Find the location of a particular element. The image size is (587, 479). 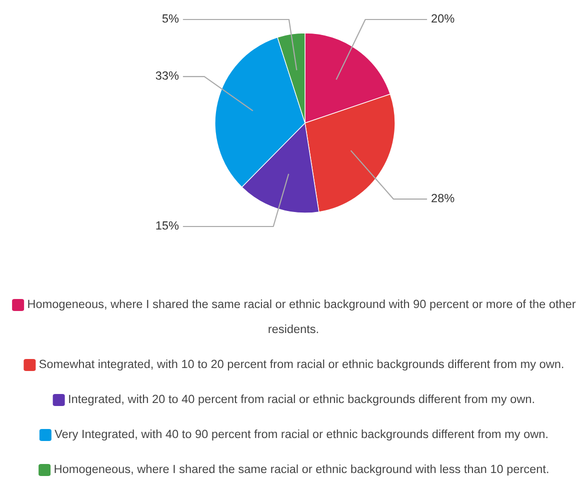

data-label: 15% is located at coordinates (167, 225).